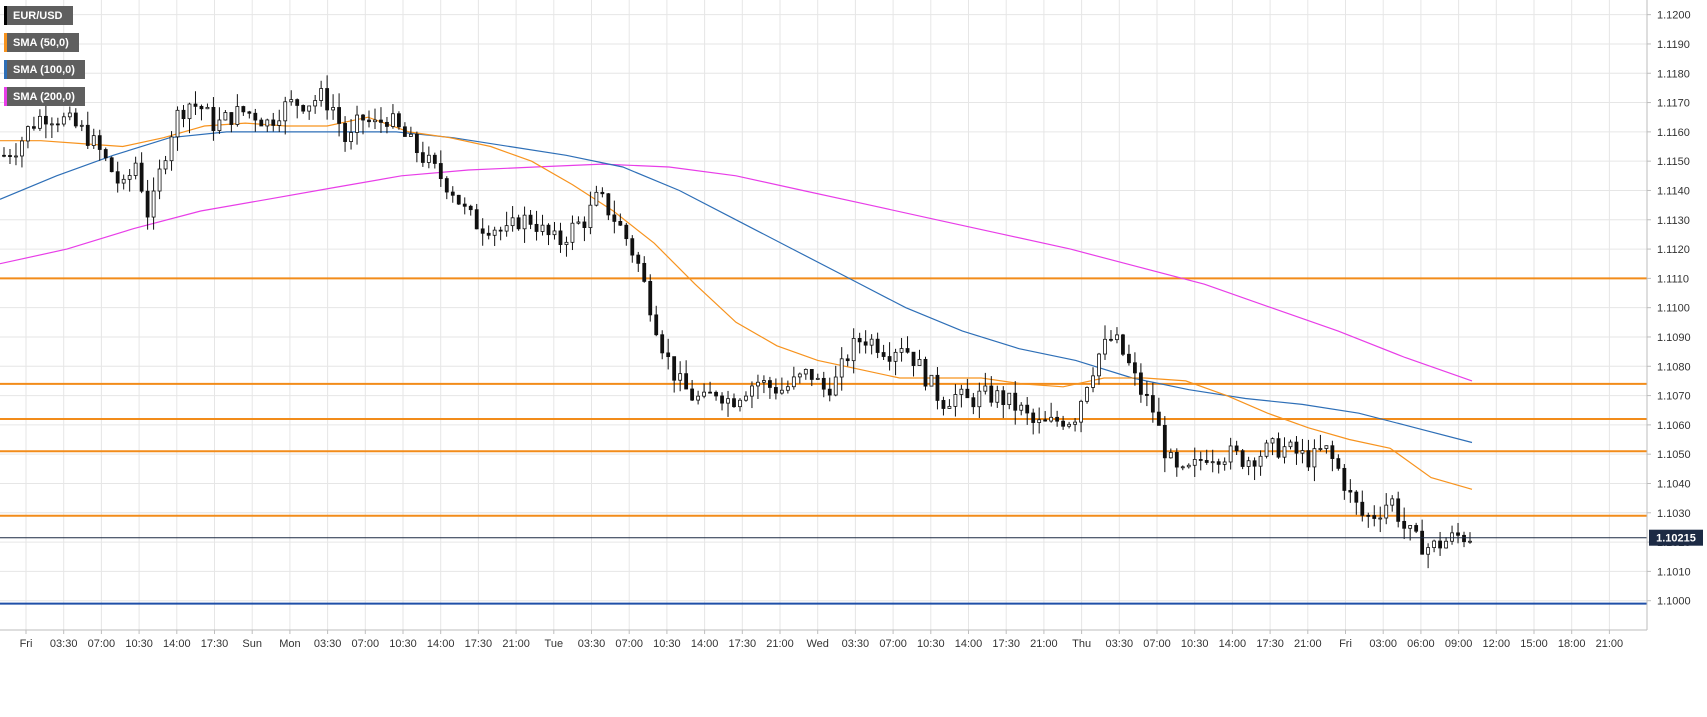  Describe the element at coordinates (1673, 104) in the screenshot. I see `y-tick-label: 1.1170` at that location.